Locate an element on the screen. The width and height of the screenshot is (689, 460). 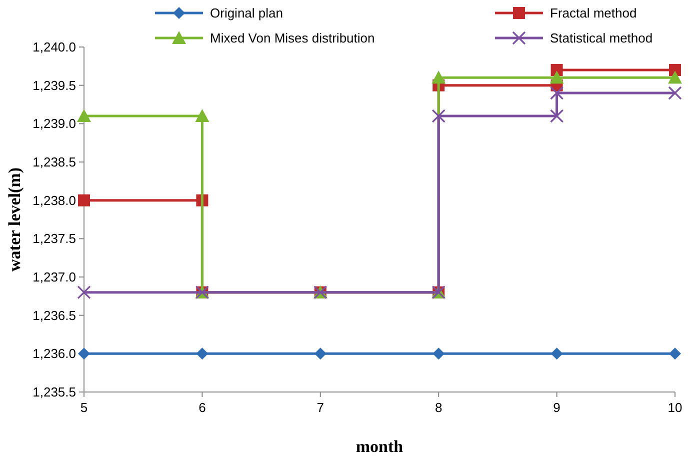
x-tick-label: 5 is located at coordinates (84, 407).